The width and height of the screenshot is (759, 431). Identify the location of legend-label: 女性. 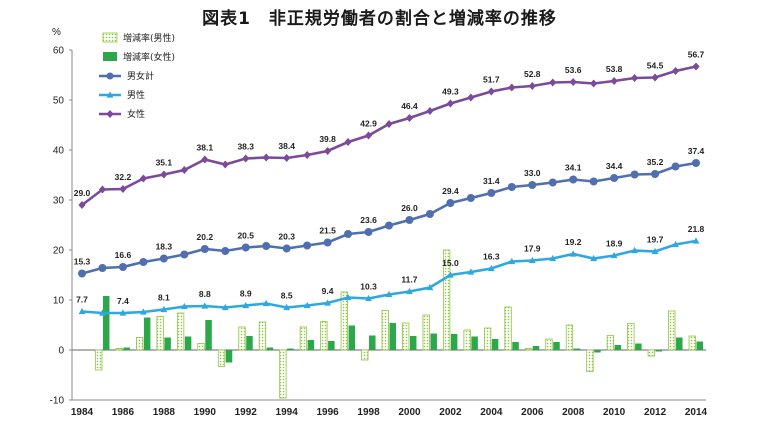
(136, 114).